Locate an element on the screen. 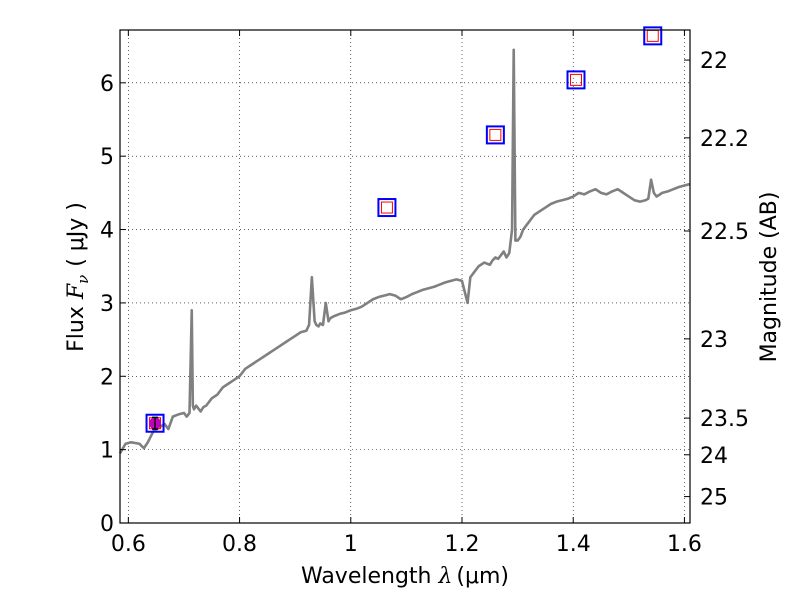 This screenshot has height=600, width=800. x-axis-label: Wavelength λ (μm) is located at coordinates (405, 576).